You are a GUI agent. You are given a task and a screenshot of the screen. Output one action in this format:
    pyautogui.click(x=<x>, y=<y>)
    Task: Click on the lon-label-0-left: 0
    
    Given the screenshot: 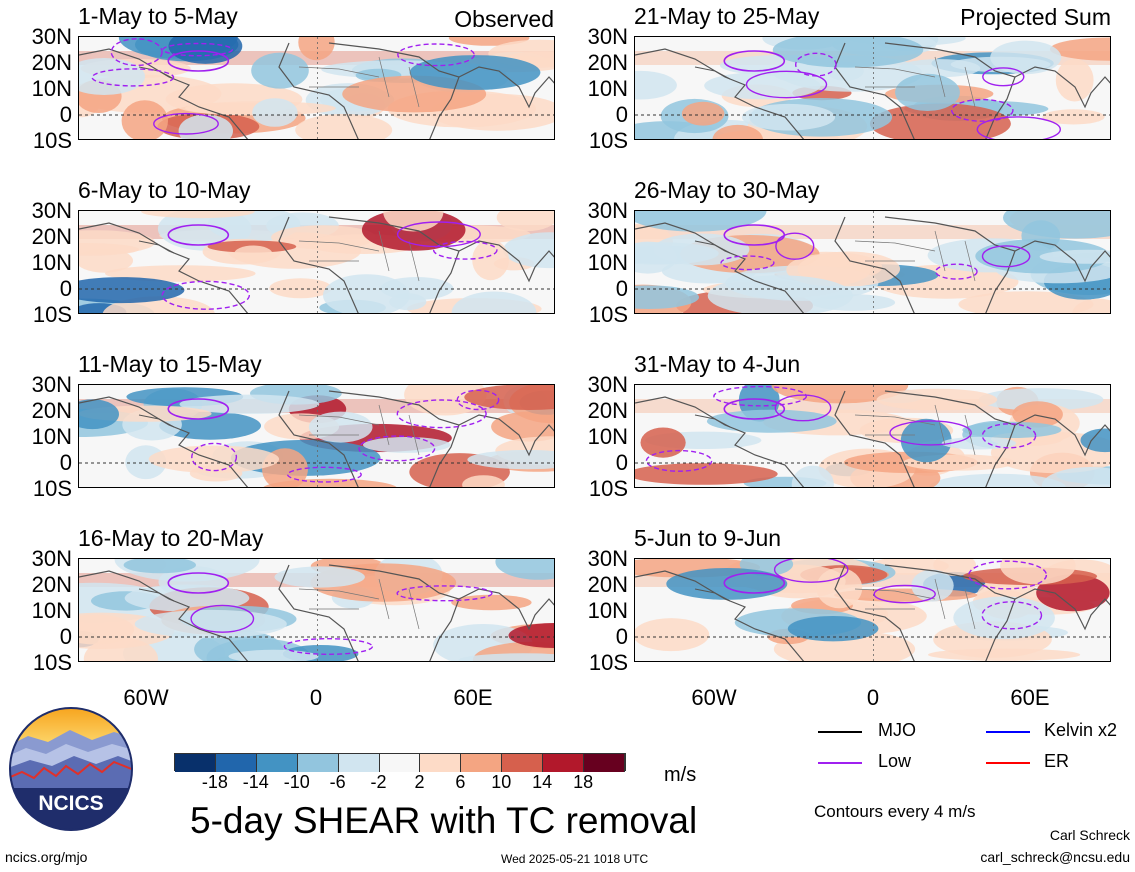 What is the action you would take?
    pyautogui.click(x=316, y=697)
    